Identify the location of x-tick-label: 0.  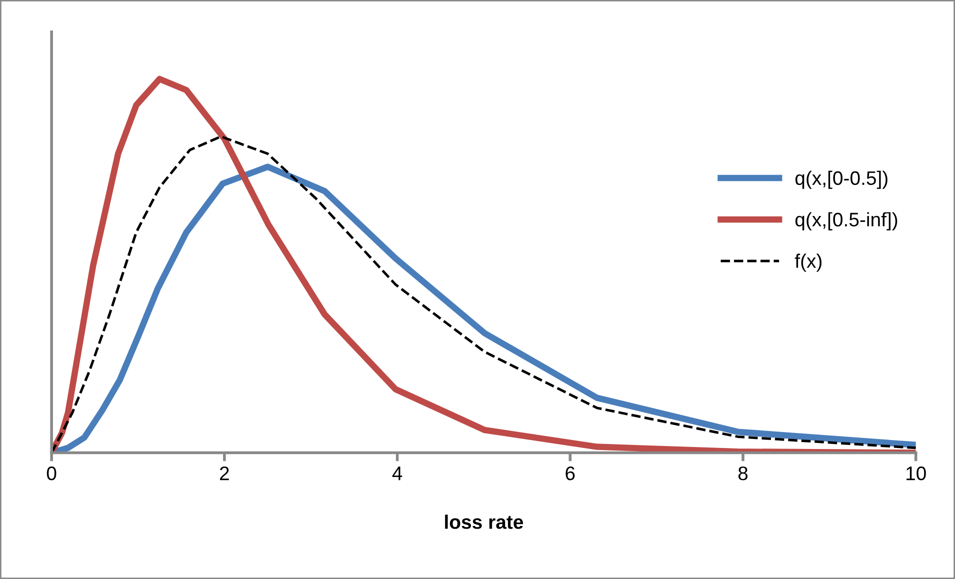
(51, 473).